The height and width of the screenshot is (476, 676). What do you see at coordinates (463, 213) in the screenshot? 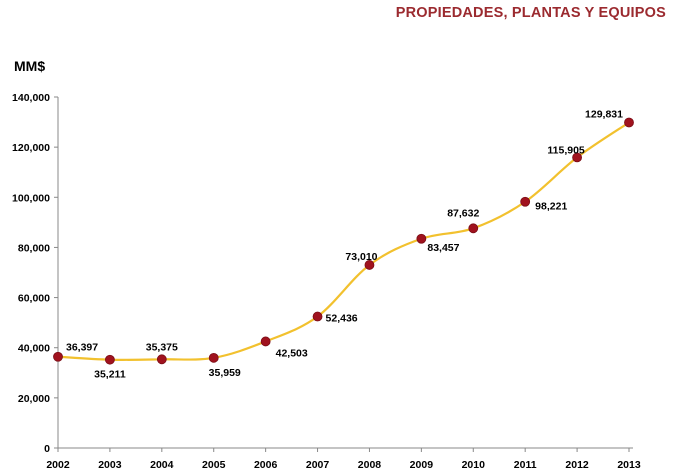
I see `data-label: 87,632` at bounding box center [463, 213].